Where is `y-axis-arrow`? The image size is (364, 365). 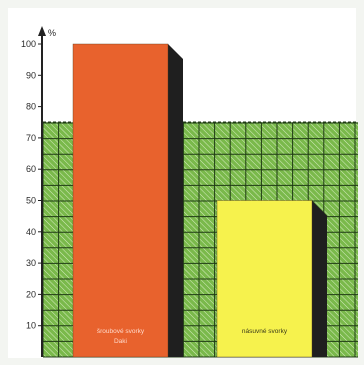
y-axis-arrow is located at coordinates (42, 31).